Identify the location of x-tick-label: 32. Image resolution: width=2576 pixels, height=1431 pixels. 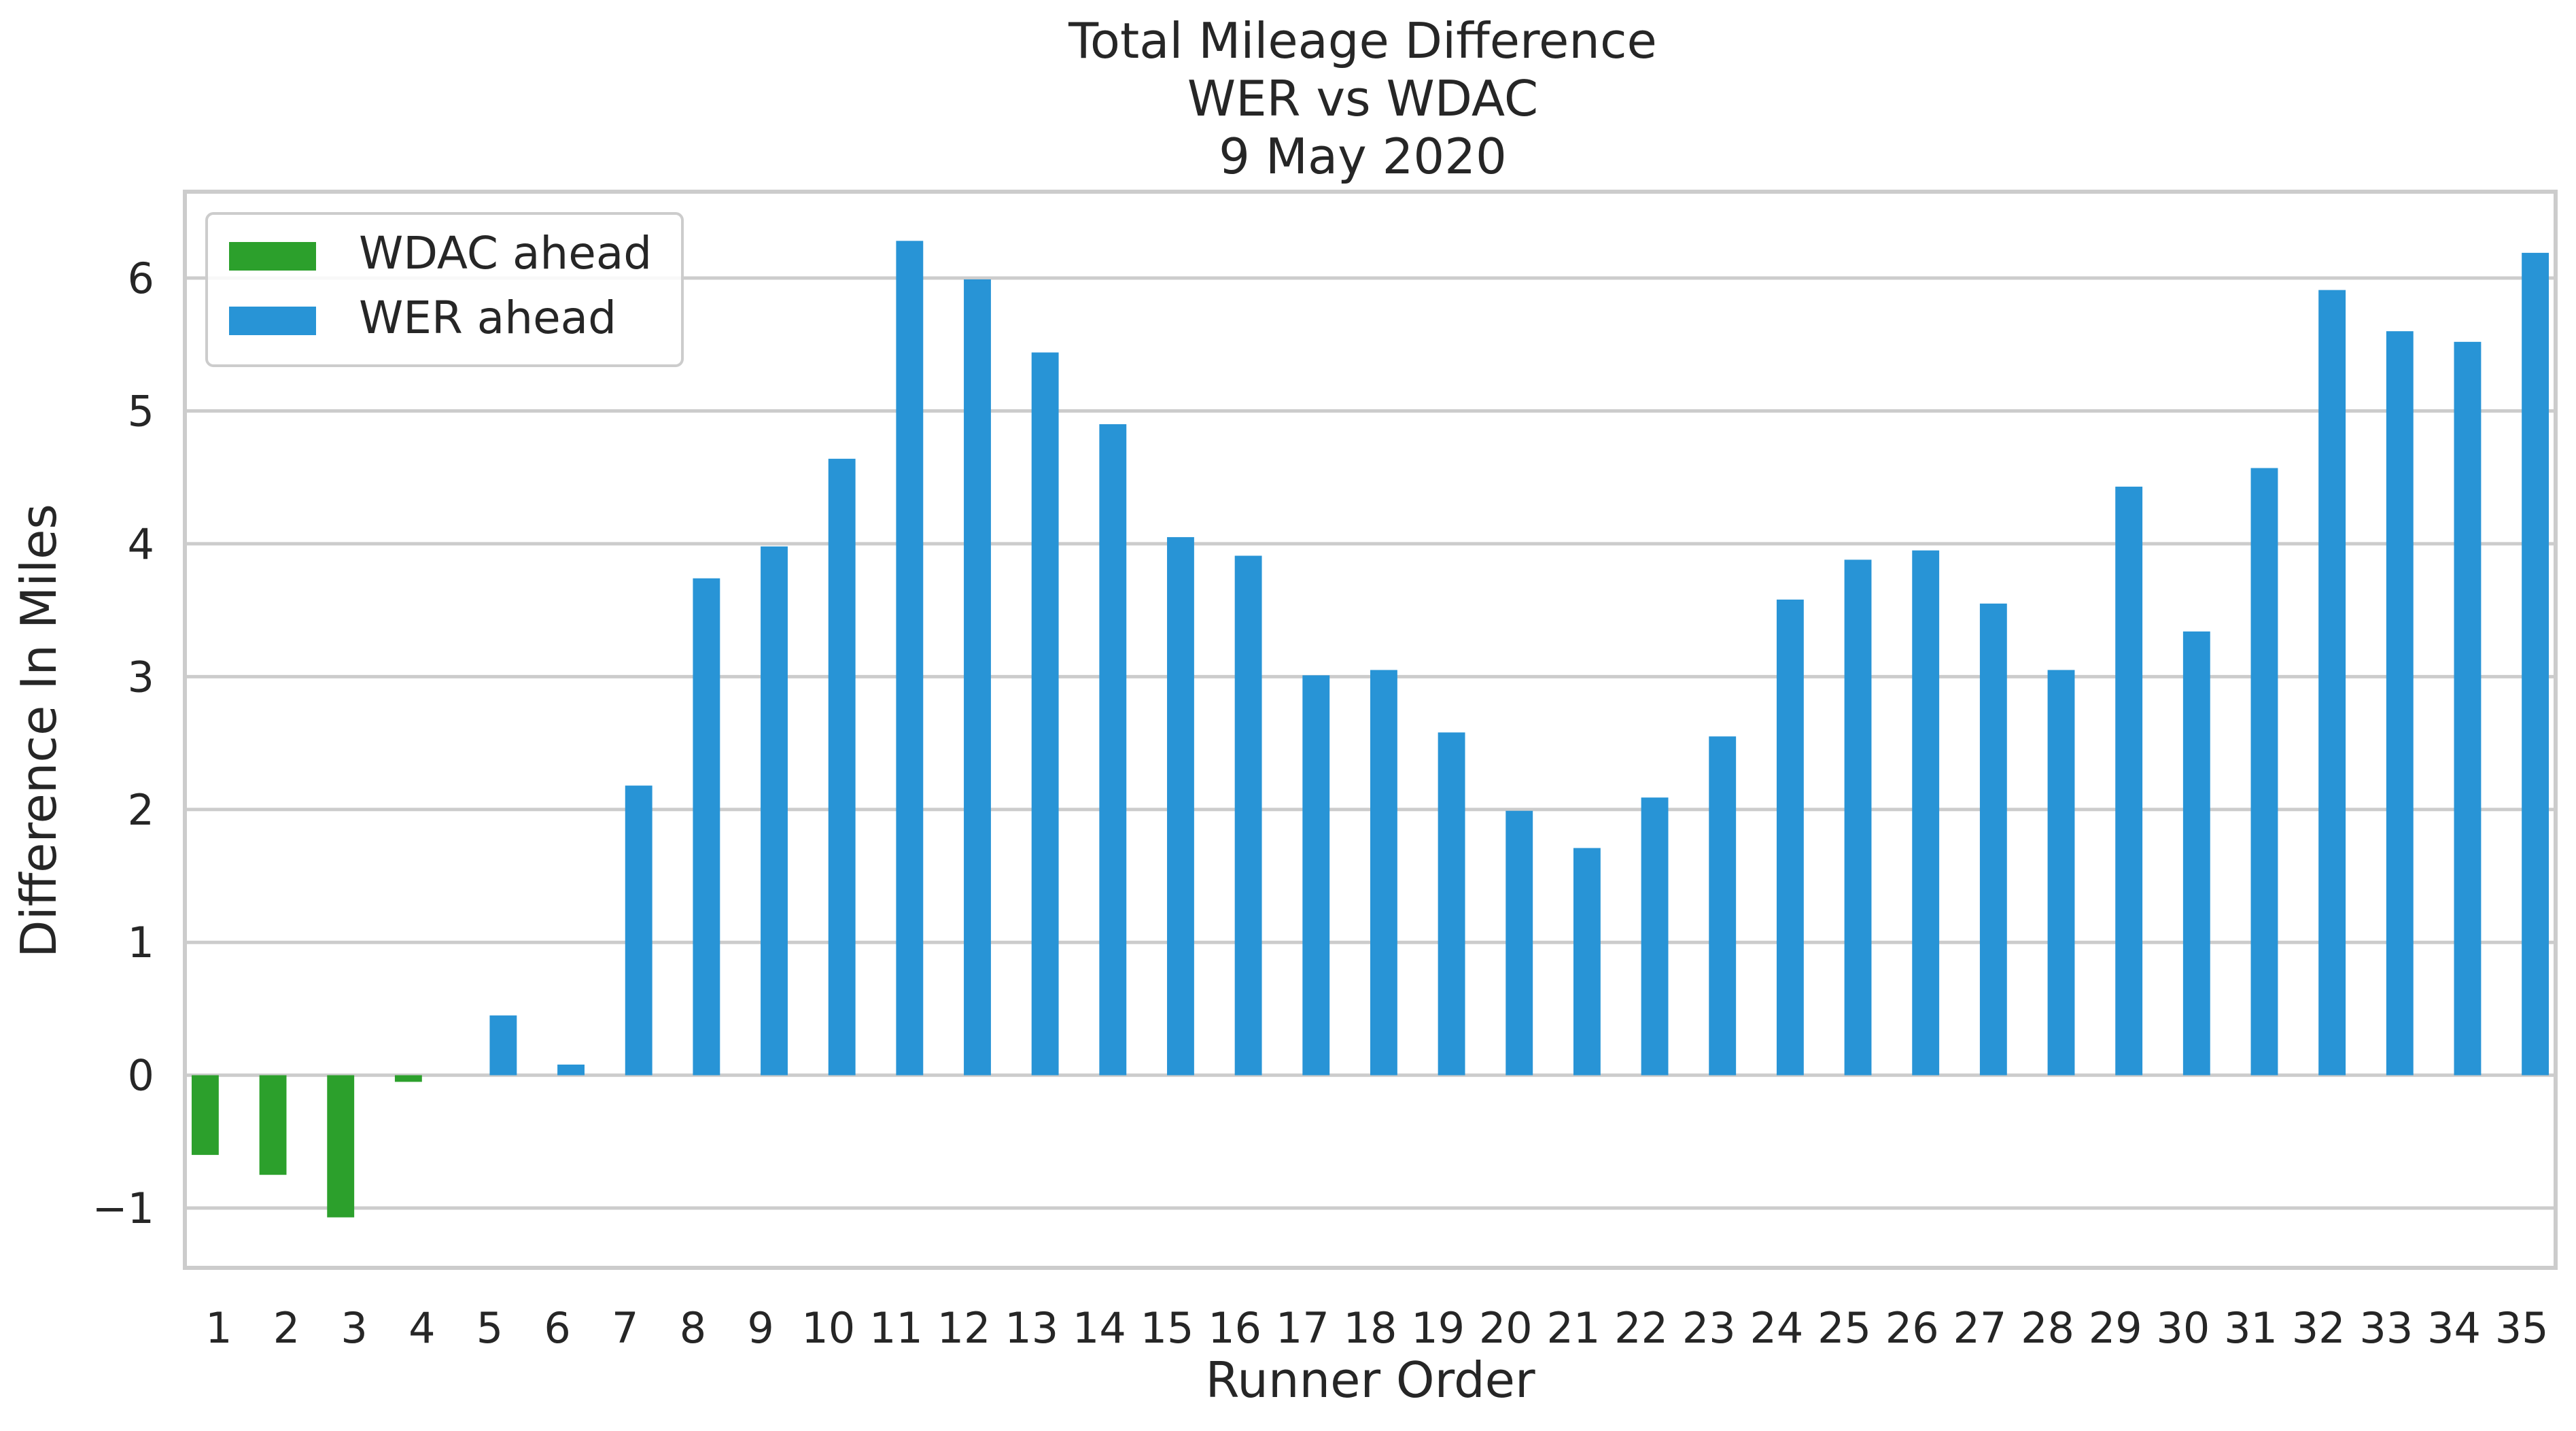
(2319, 1328).